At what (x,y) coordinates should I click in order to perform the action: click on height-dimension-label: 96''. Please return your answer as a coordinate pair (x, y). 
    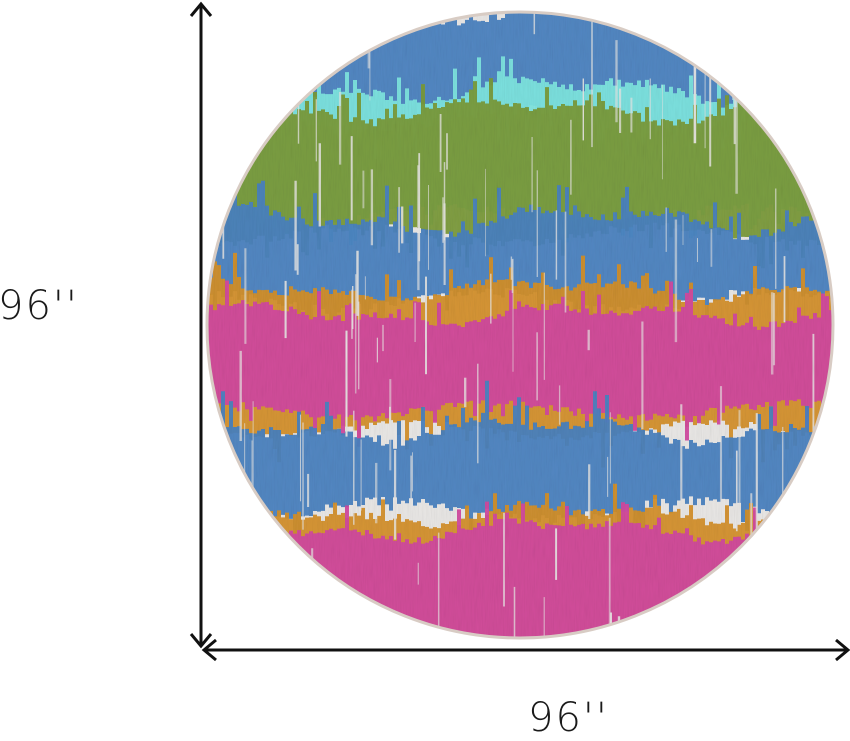
    Looking at the image, I should click on (39, 306).